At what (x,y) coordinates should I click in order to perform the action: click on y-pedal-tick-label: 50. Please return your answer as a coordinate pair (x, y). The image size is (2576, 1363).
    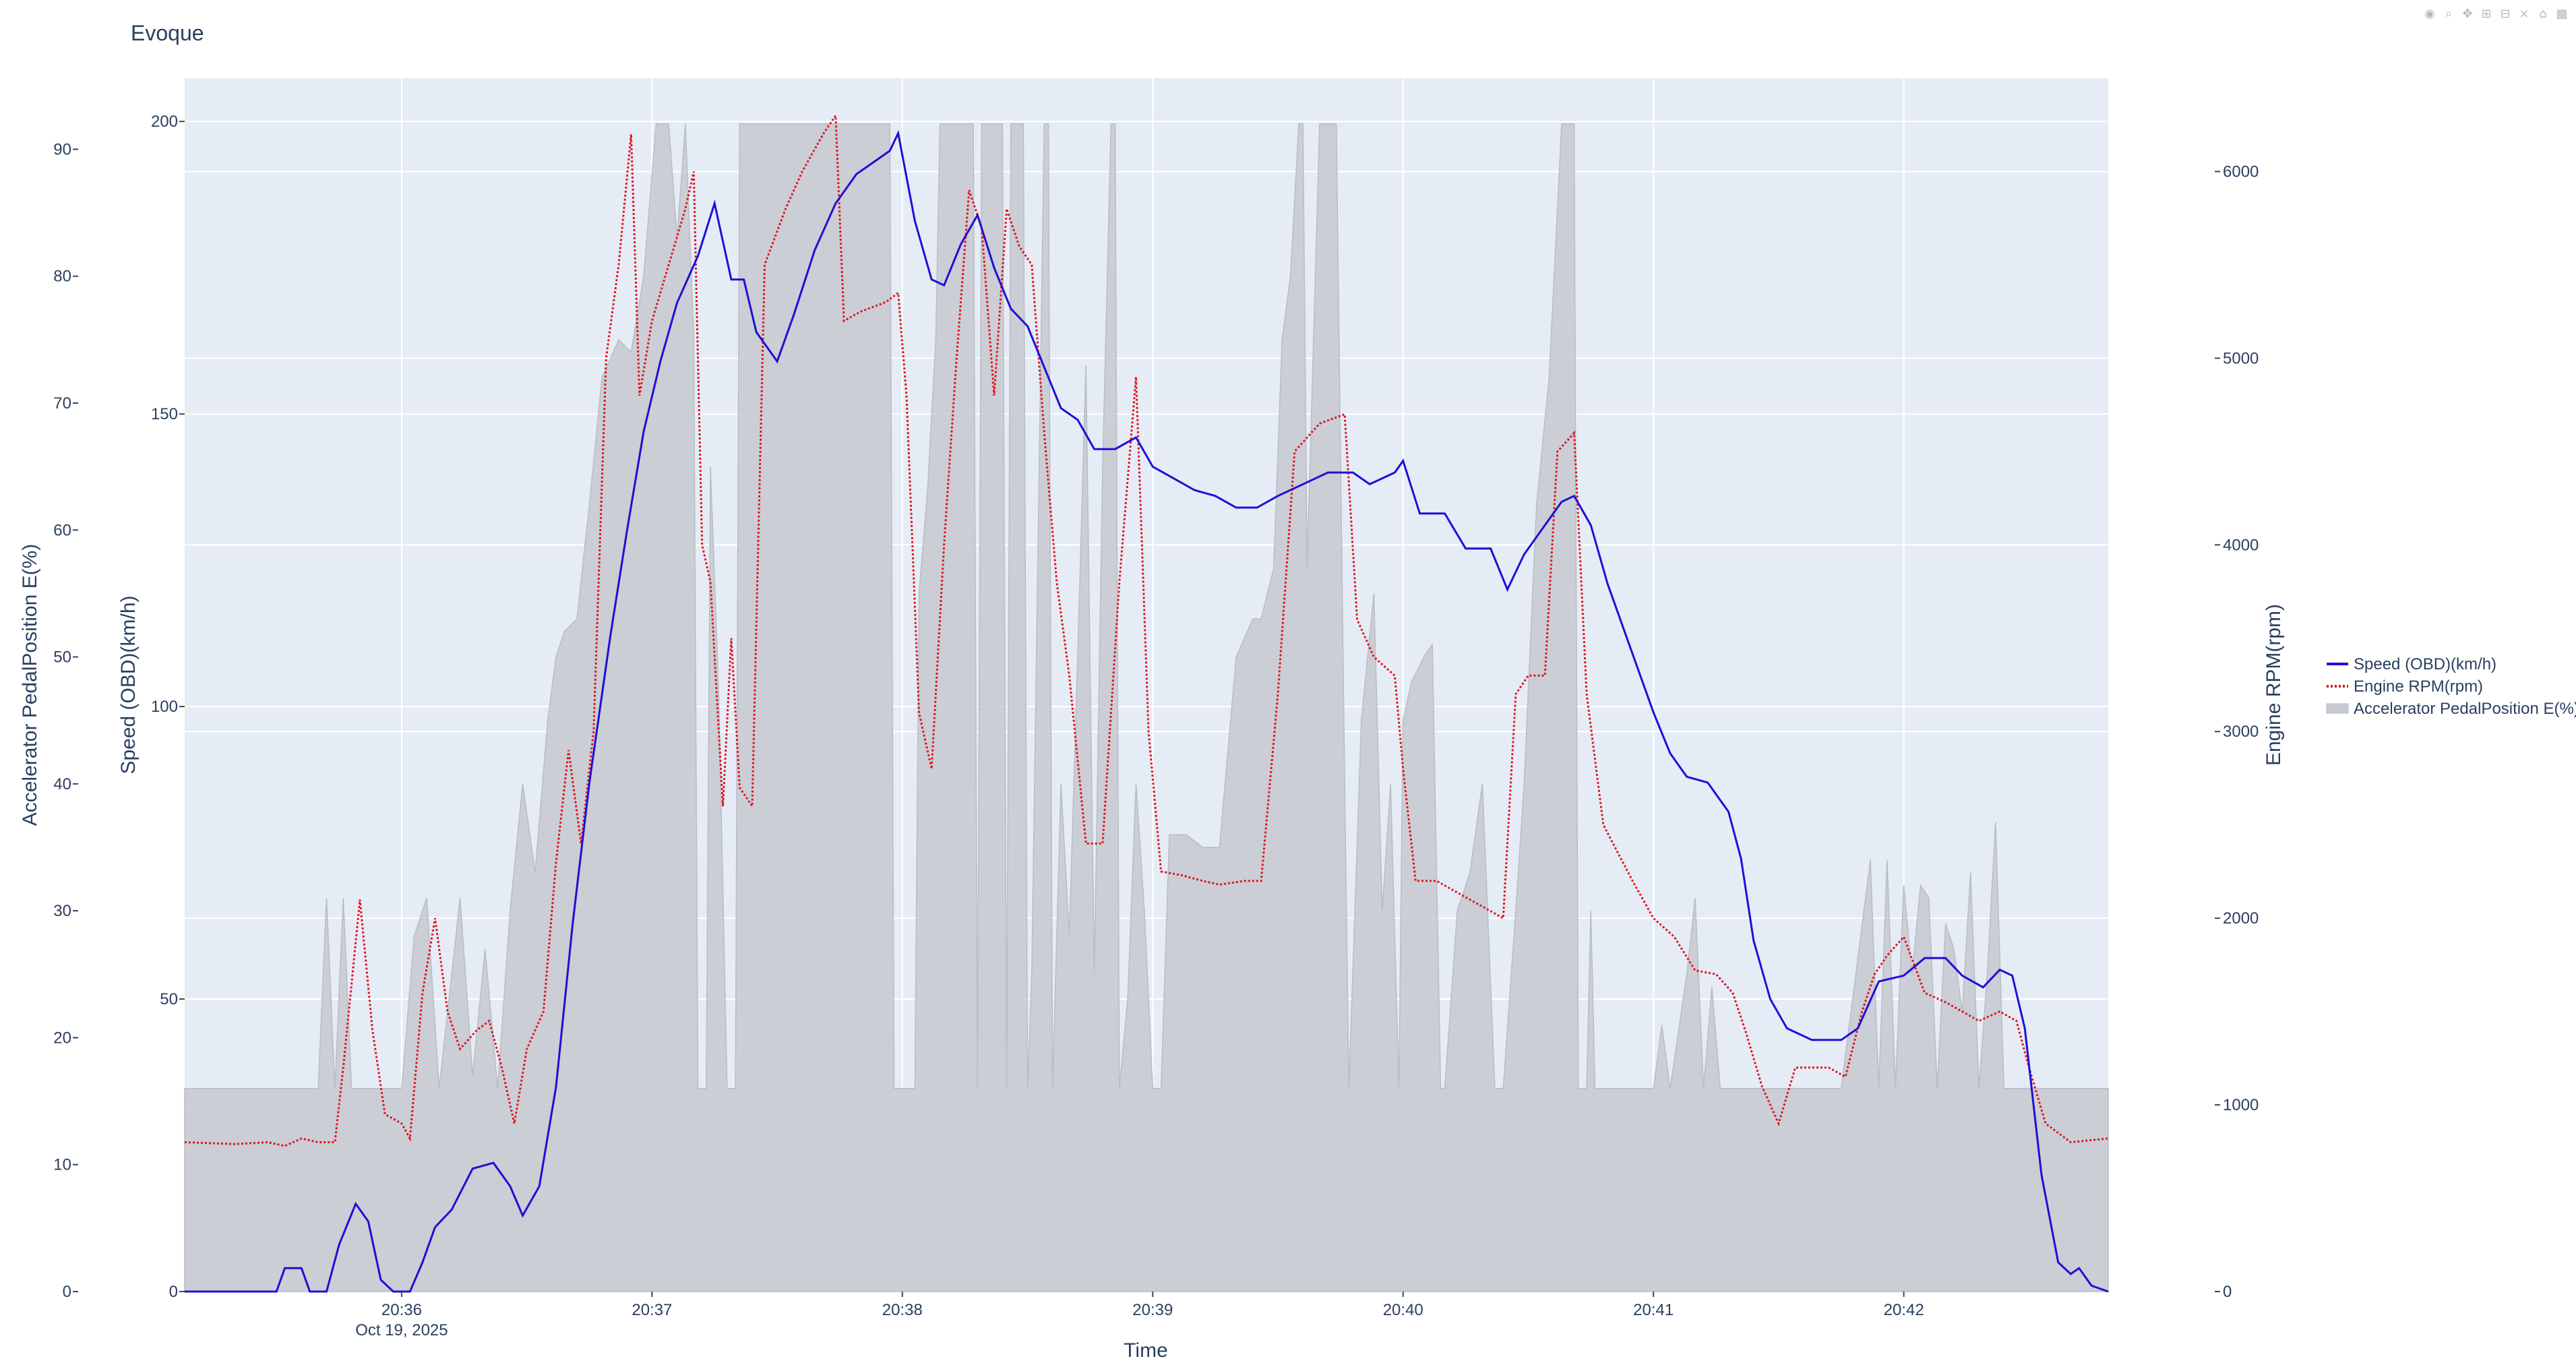
    Looking at the image, I should click on (62, 657).